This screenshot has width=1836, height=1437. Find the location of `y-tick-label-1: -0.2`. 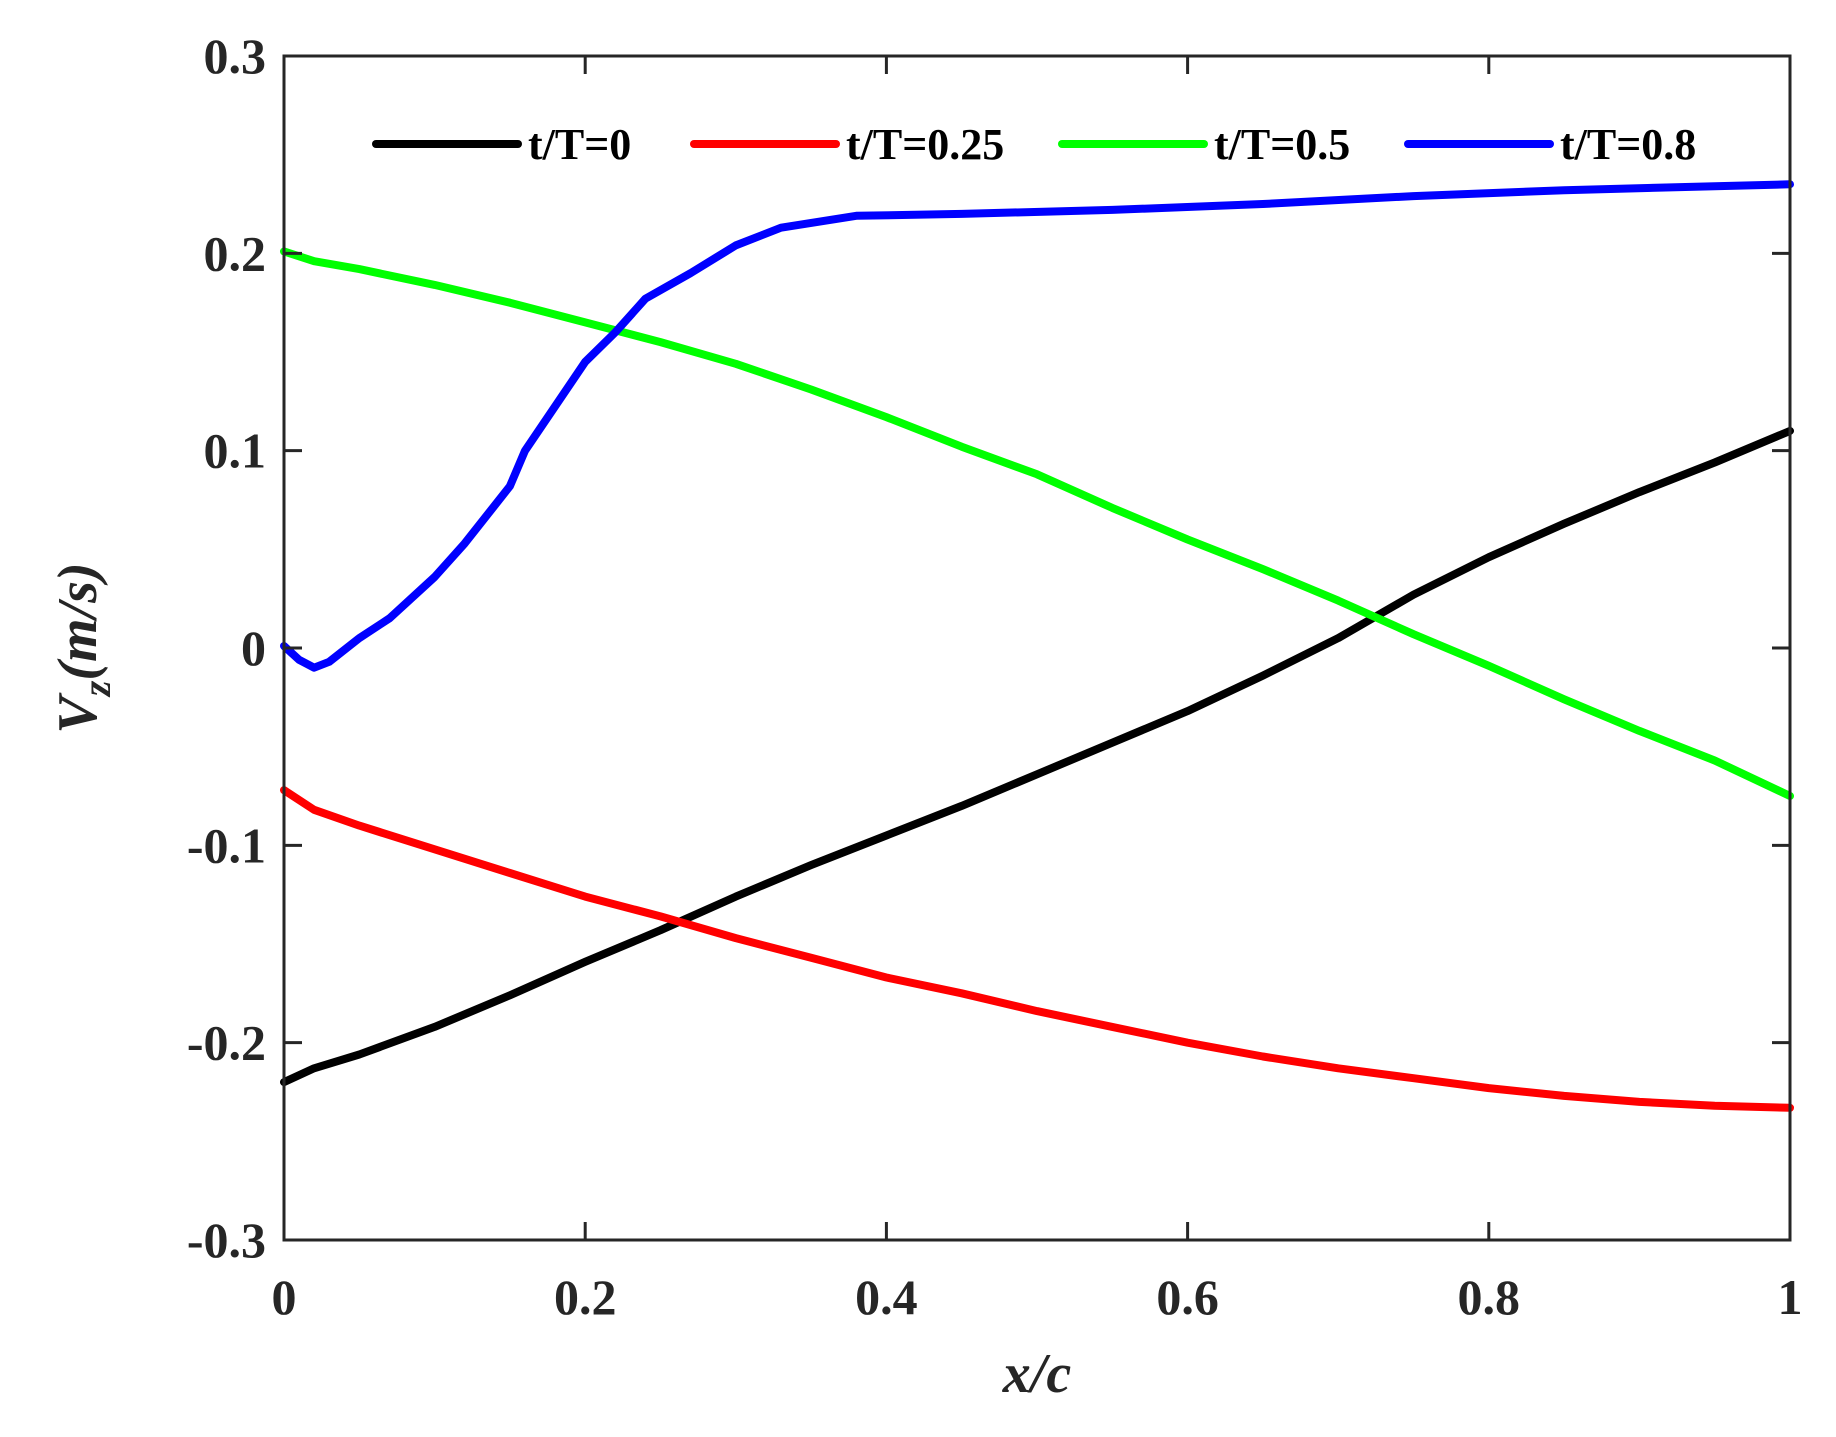

y-tick-label-1: -0.2 is located at coordinates (226, 1043).